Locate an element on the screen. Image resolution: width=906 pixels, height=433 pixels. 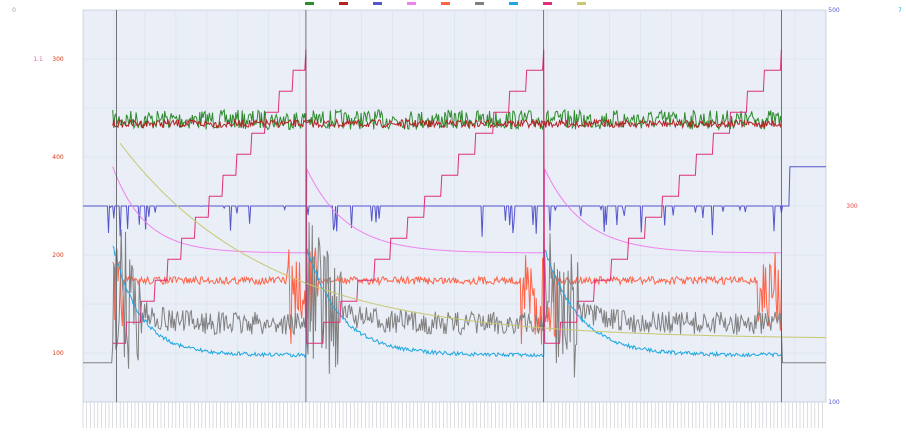
y-axis-tick-label: 200 is located at coordinates (58, 255).